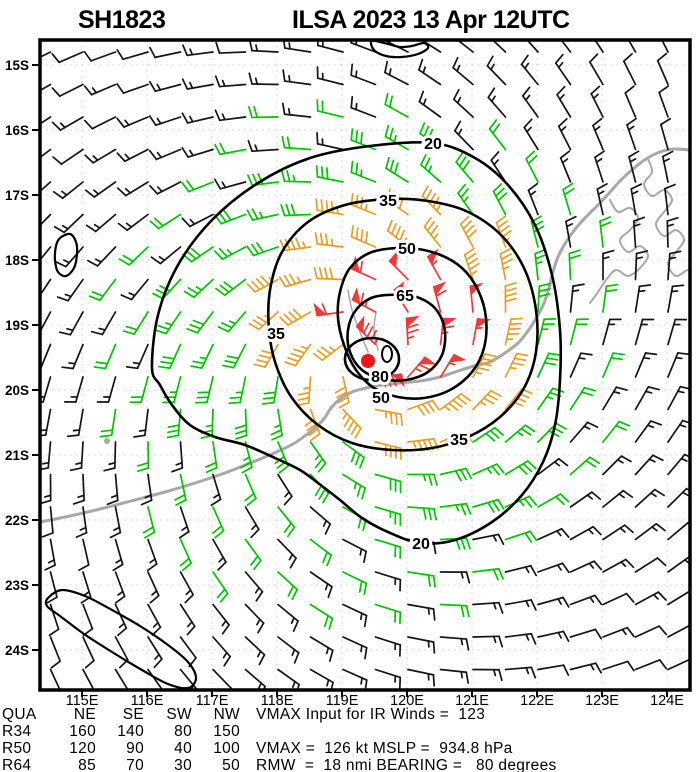 This screenshot has height=772, width=699. What do you see at coordinates (537, 701) in the screenshot?
I see `lon-tick-label: 122E` at bounding box center [537, 701].